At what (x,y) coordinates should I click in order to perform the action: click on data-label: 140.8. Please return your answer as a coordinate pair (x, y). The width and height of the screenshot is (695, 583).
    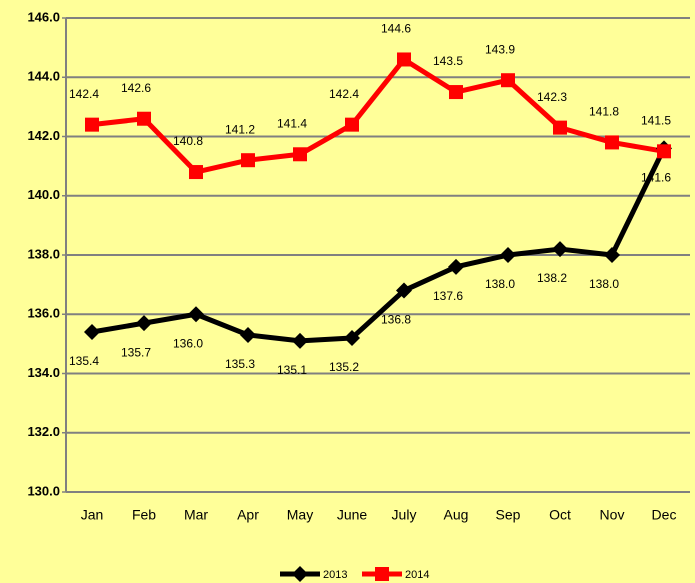
    Looking at the image, I should click on (188, 141).